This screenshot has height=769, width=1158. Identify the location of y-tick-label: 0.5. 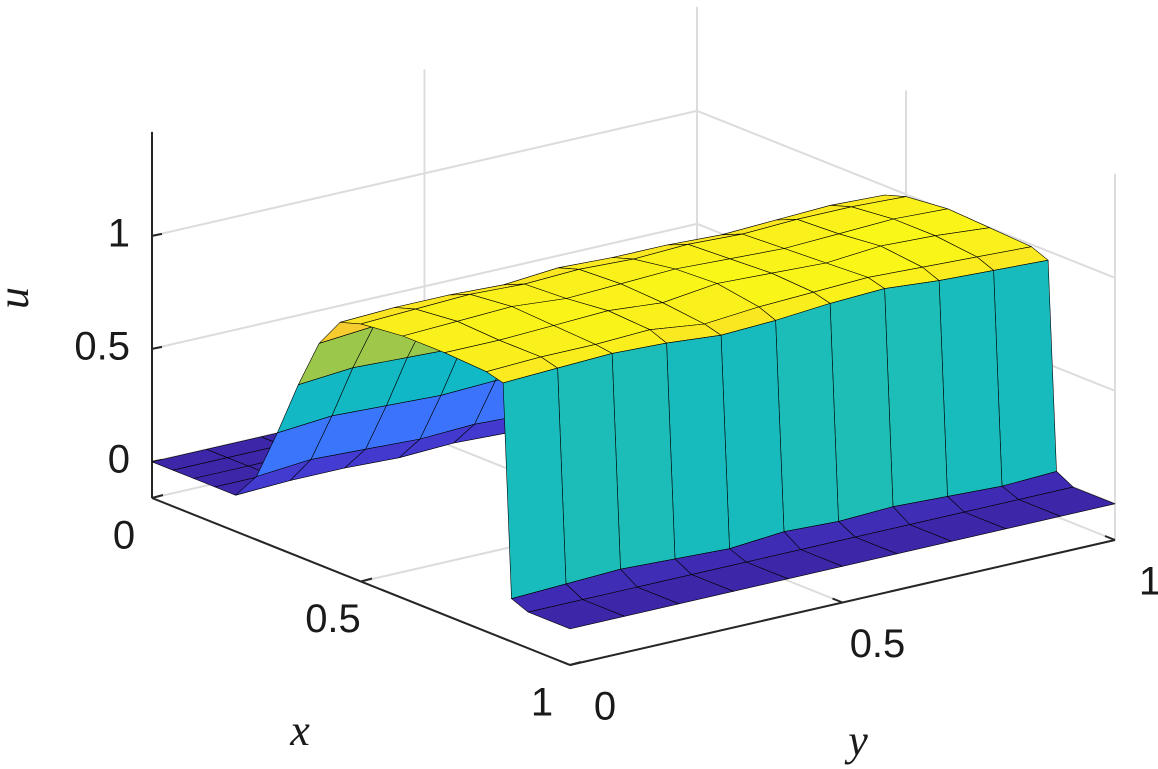
(878, 644).